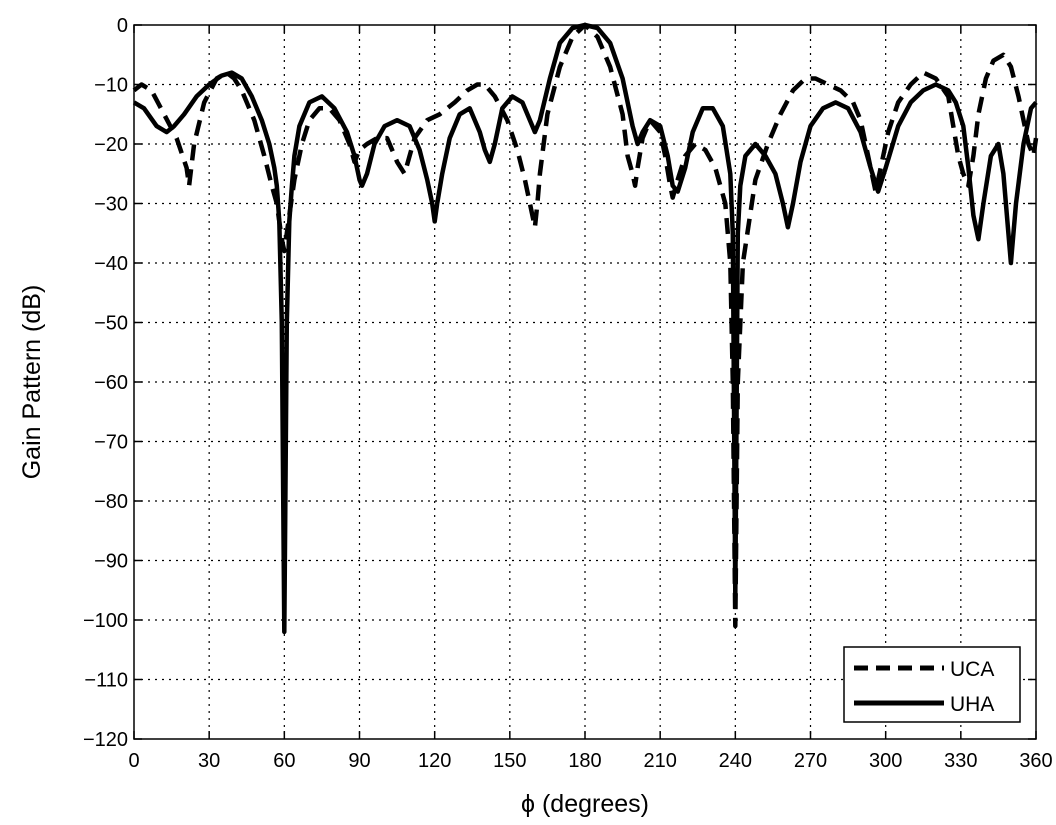 The width and height of the screenshot is (1056, 825). What do you see at coordinates (509, 761) in the screenshot?
I see `x-tick-label: 150` at bounding box center [509, 761].